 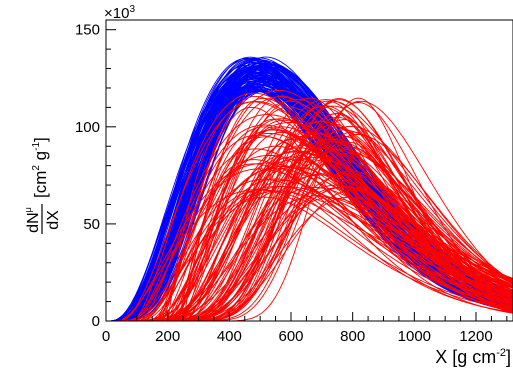 I want to click on y-tick-label: 150, so click(x=87, y=30).